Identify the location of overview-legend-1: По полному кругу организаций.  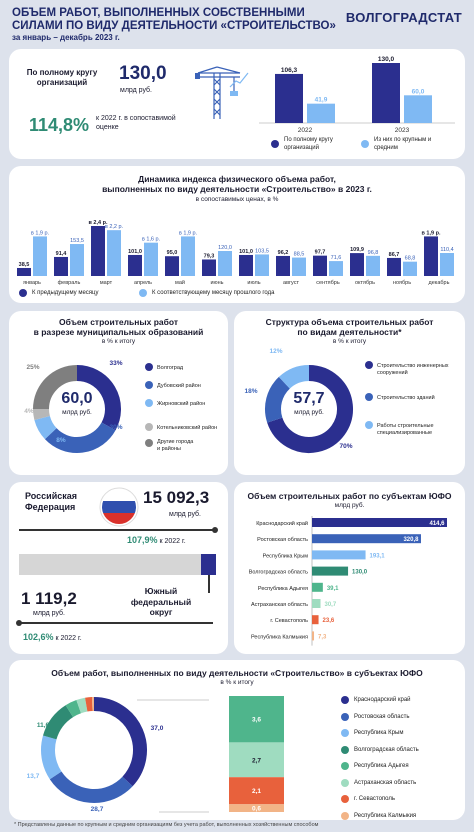
(306, 144).